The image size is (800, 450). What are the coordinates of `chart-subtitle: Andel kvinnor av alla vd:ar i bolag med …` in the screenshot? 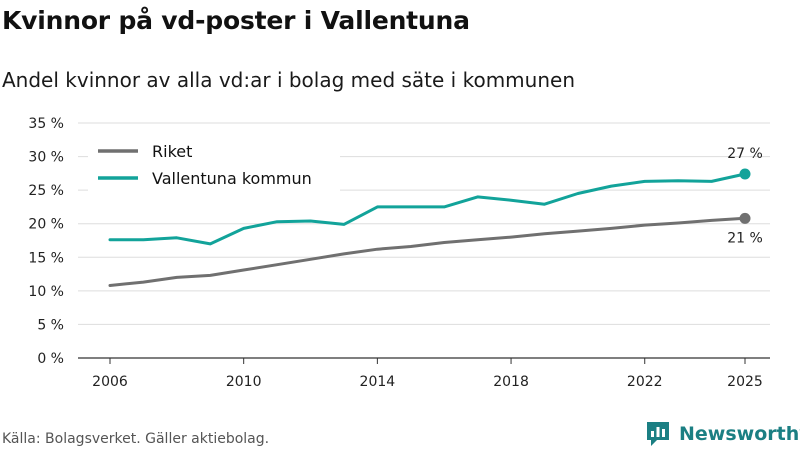 It's located at (288, 80).